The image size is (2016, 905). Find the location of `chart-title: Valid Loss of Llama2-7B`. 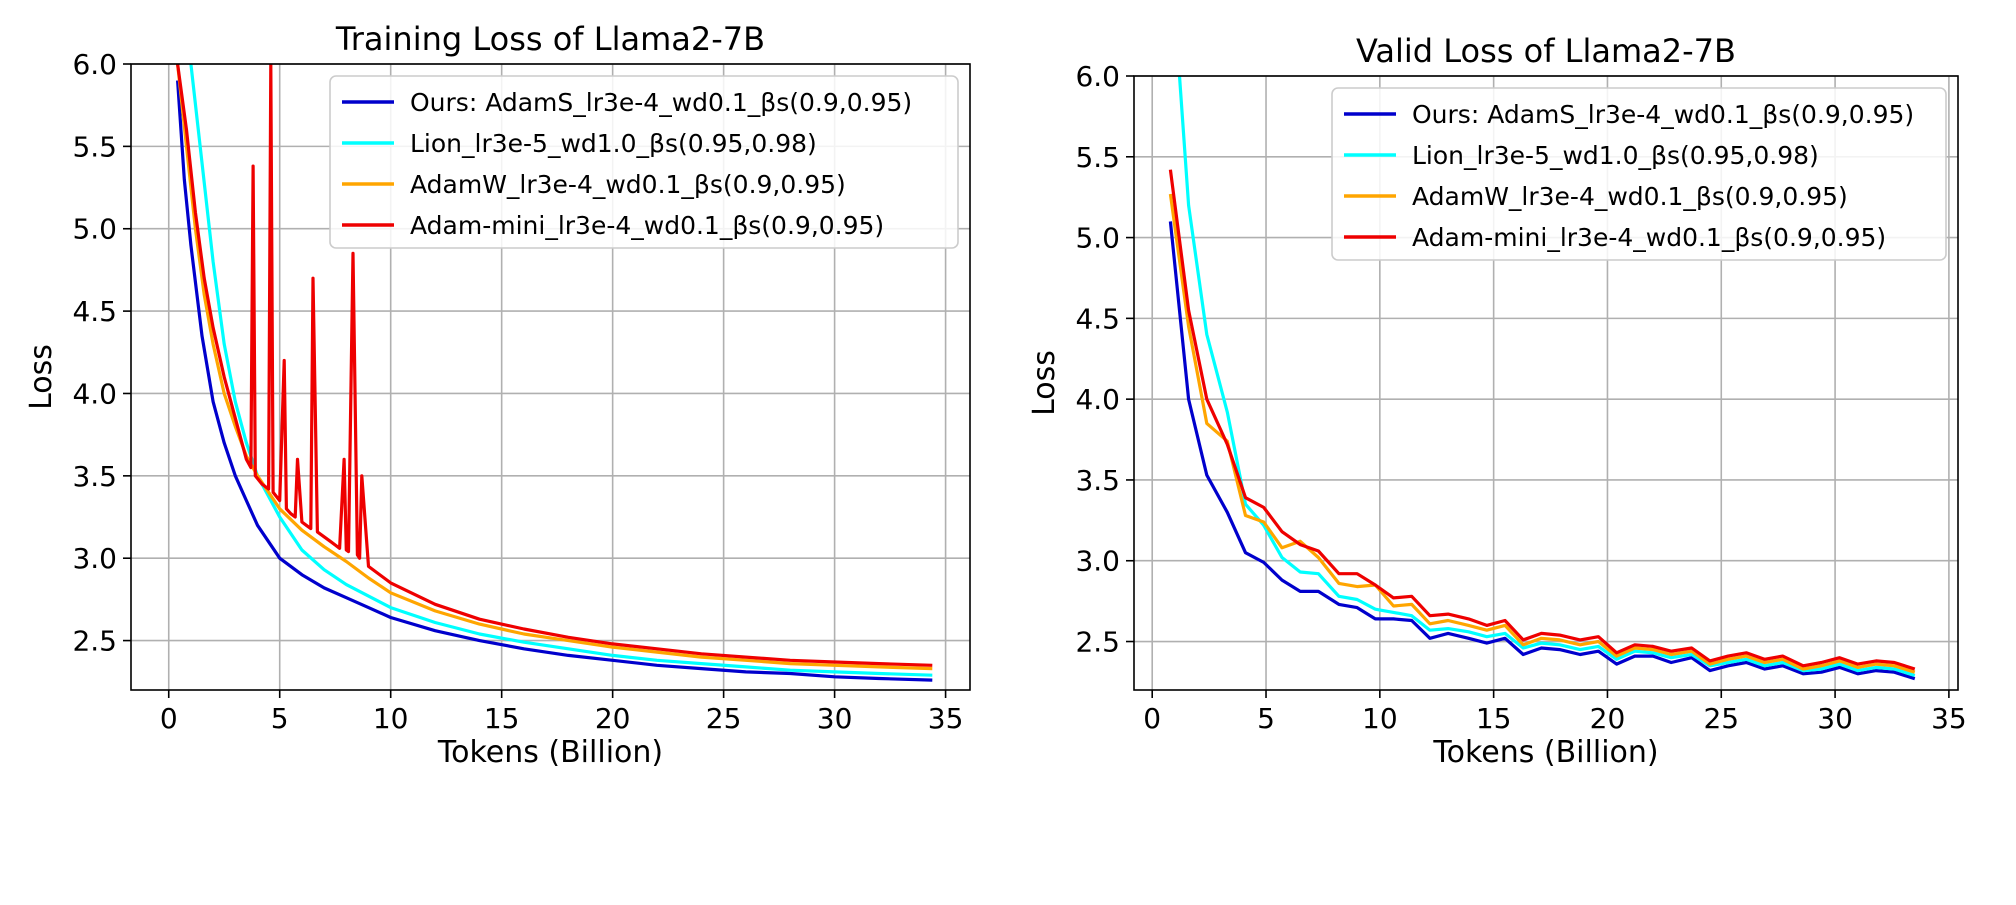

chart-title: Valid Loss of Llama2-7B is located at coordinates (1546, 51).